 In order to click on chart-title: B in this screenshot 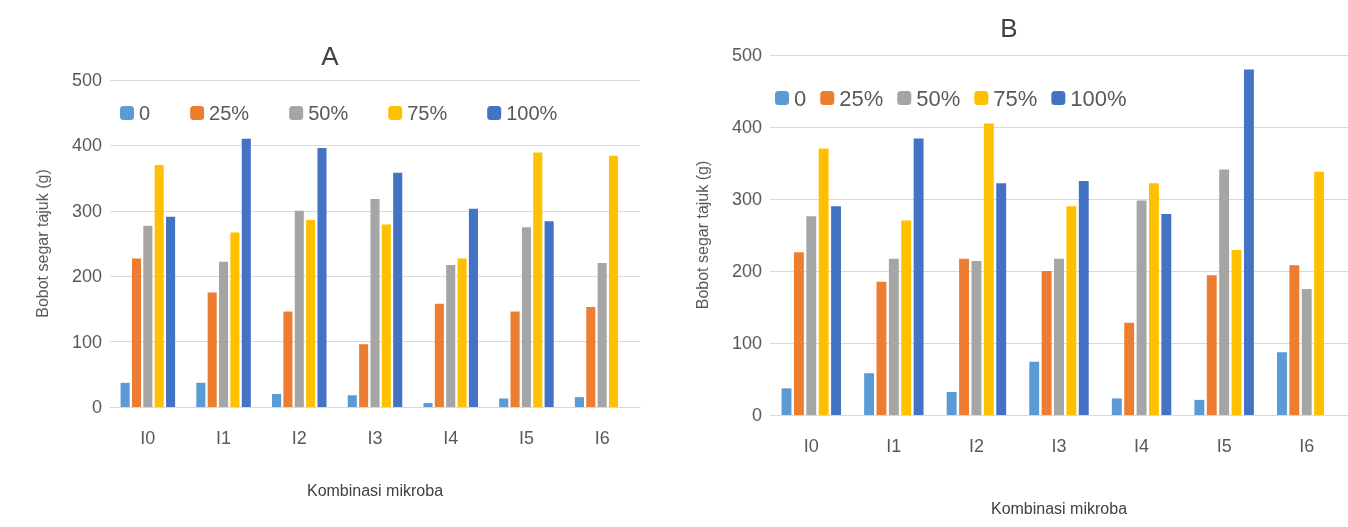, I will do `click(1009, 28)`.